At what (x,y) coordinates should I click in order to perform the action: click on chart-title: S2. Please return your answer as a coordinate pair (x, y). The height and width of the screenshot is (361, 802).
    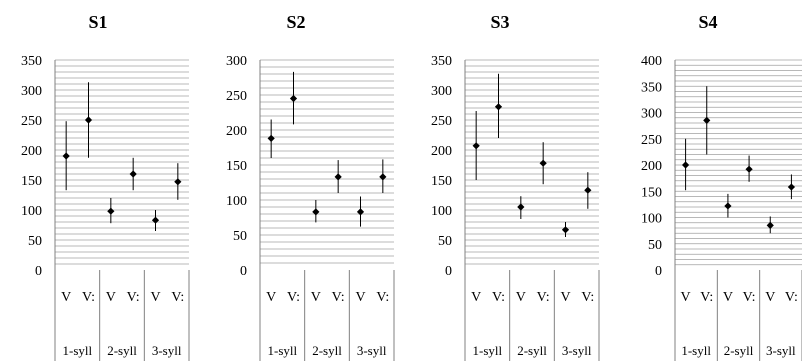
    Looking at the image, I should click on (295, 22).